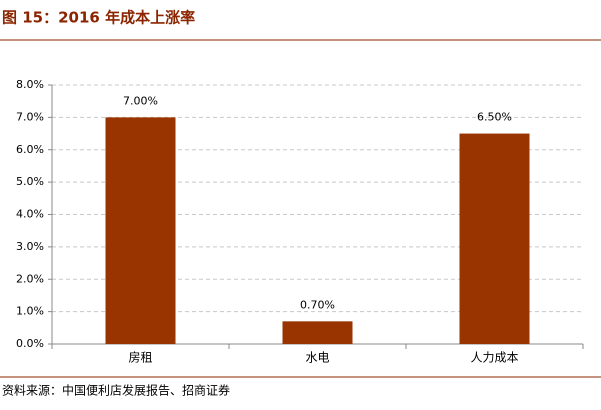  What do you see at coordinates (30, 149) in the screenshot?
I see `y-tick-label: 6.0%` at bounding box center [30, 149].